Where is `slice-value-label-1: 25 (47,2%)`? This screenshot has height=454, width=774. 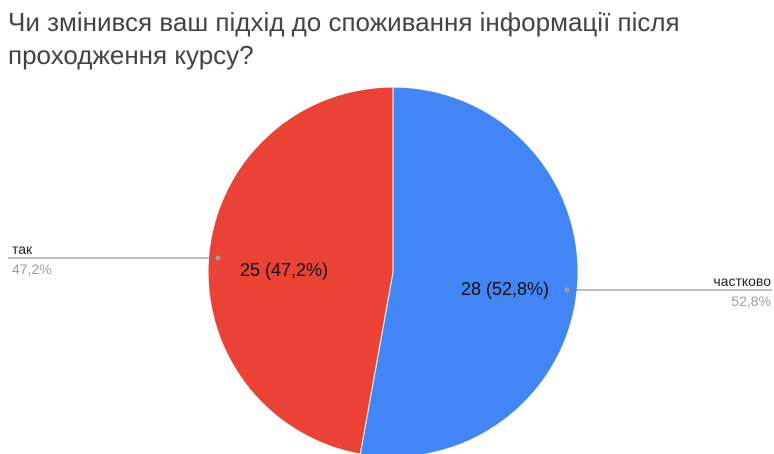
slice-value-label-1: 25 (47,2%) is located at coordinates (284, 270).